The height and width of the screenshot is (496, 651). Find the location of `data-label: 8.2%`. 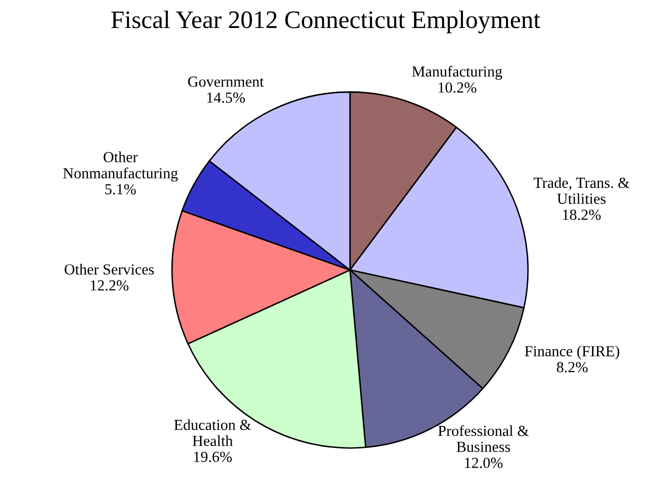

data-label: 8.2% is located at coordinates (572, 367).